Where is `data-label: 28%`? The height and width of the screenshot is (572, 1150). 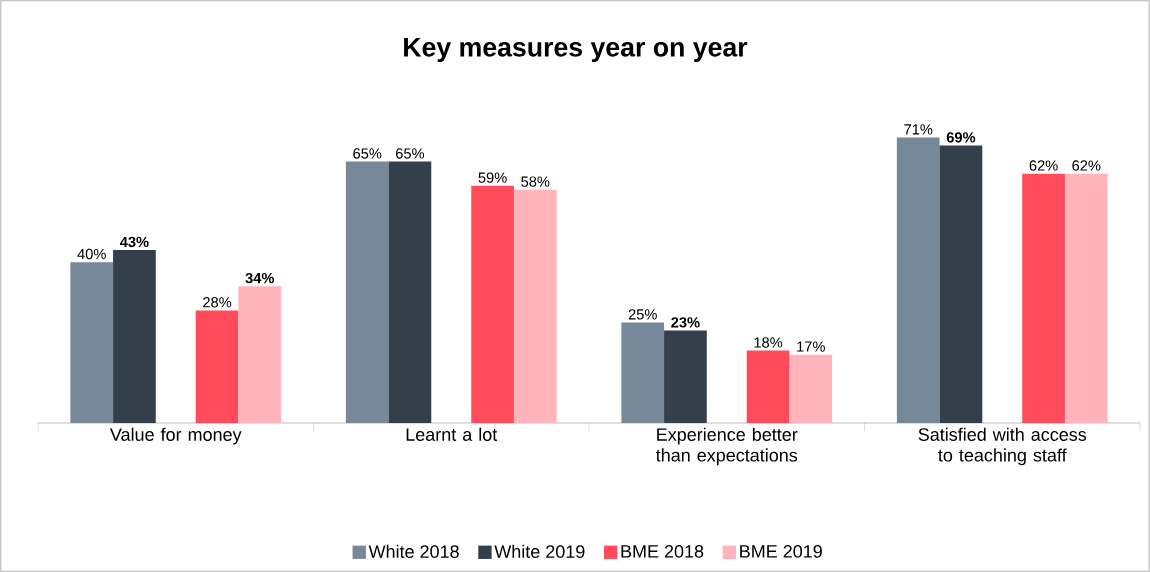
data-label: 28% is located at coordinates (217, 302).